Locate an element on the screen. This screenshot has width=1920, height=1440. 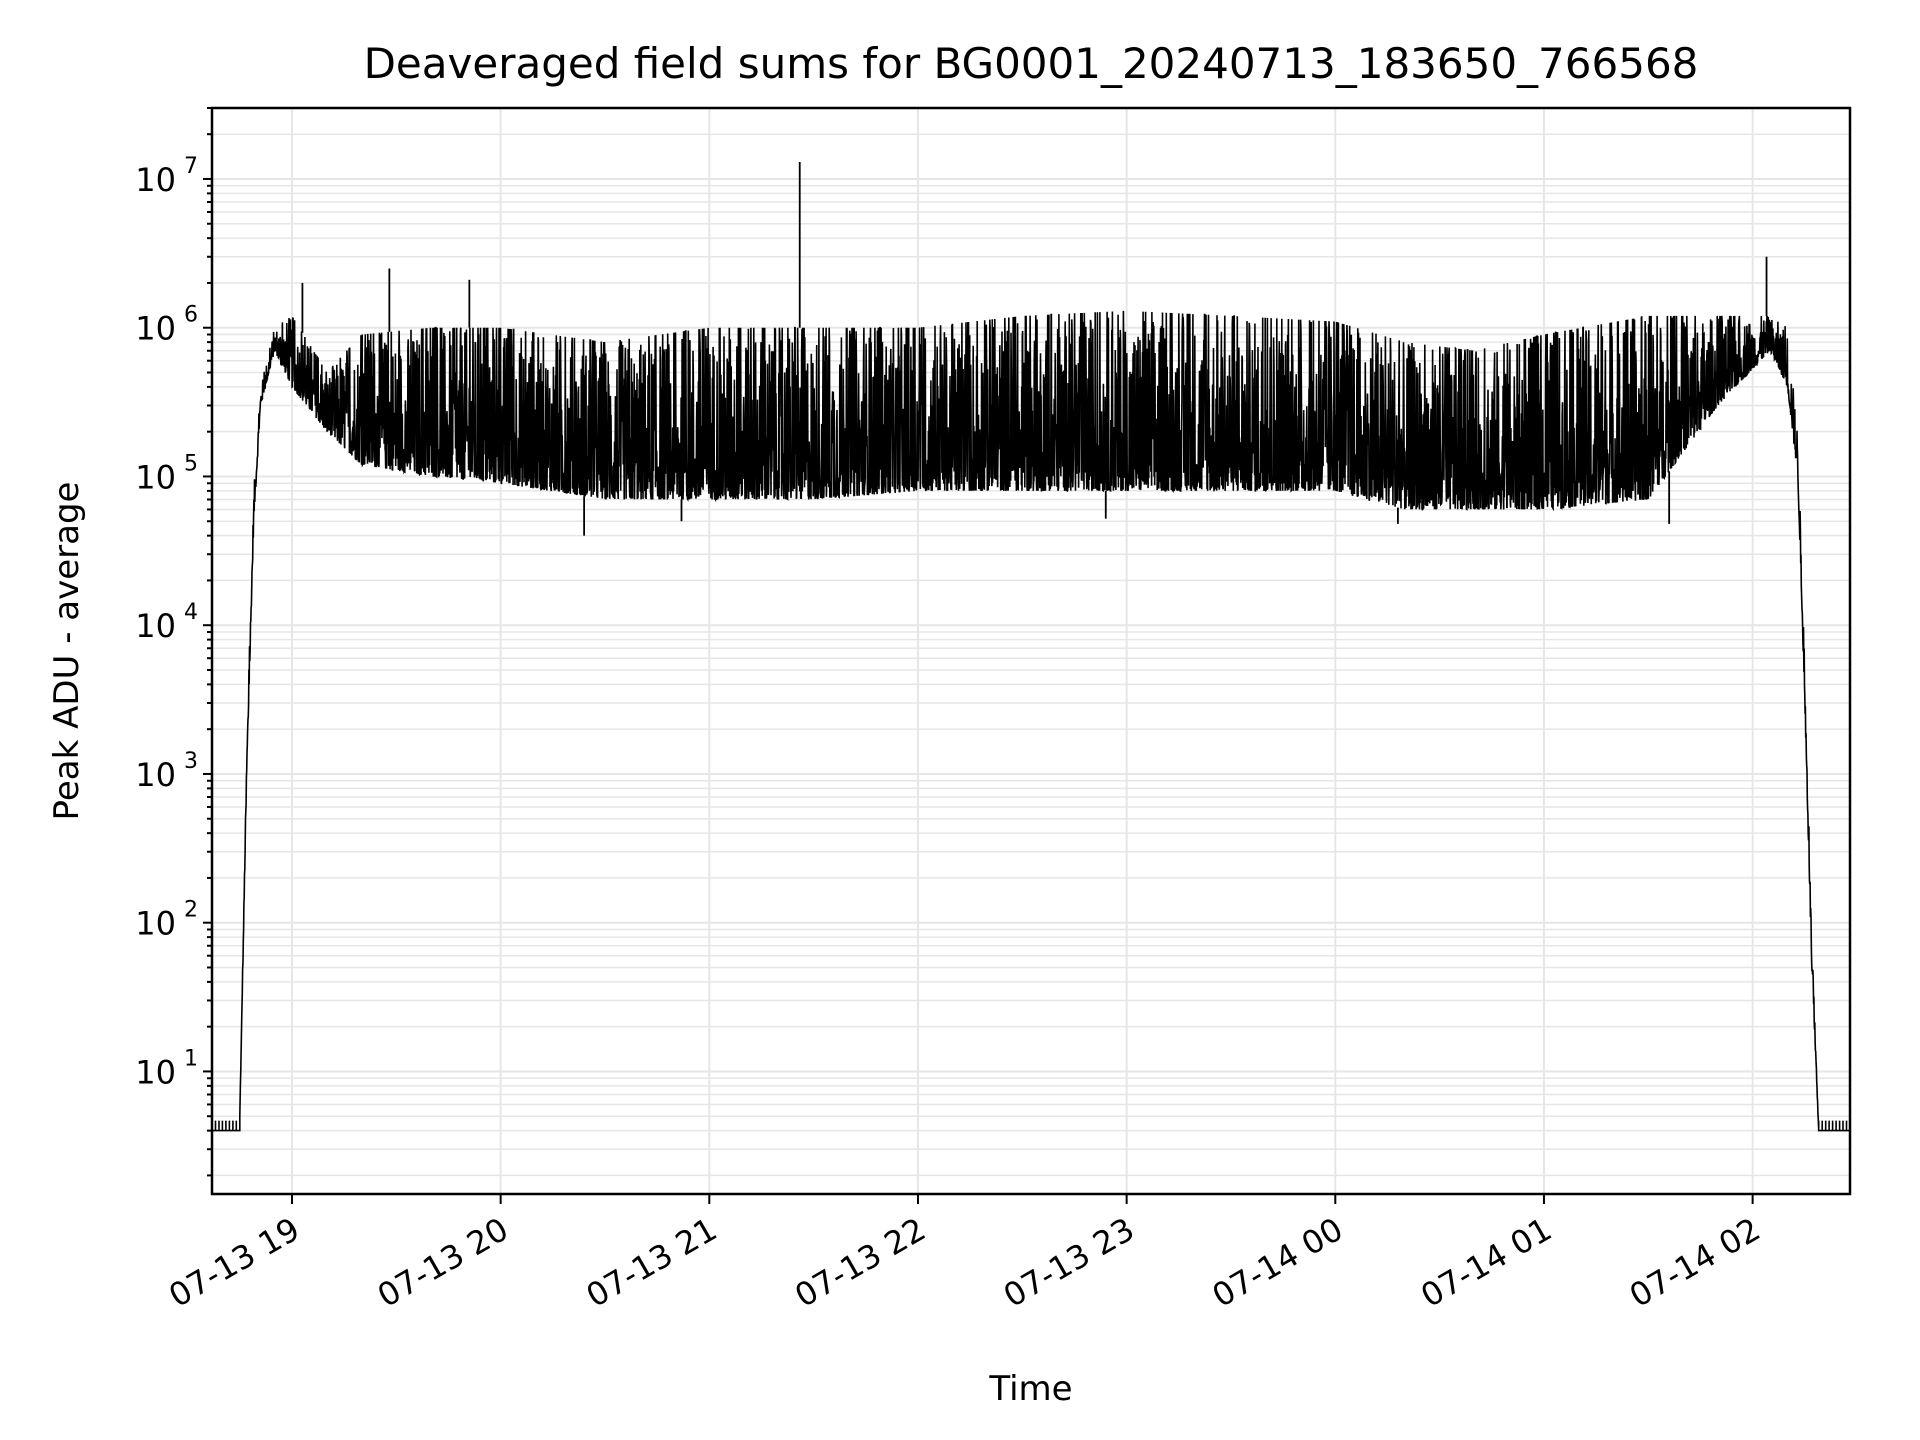
y-tick-exponent: 3 is located at coordinates (191, 761).